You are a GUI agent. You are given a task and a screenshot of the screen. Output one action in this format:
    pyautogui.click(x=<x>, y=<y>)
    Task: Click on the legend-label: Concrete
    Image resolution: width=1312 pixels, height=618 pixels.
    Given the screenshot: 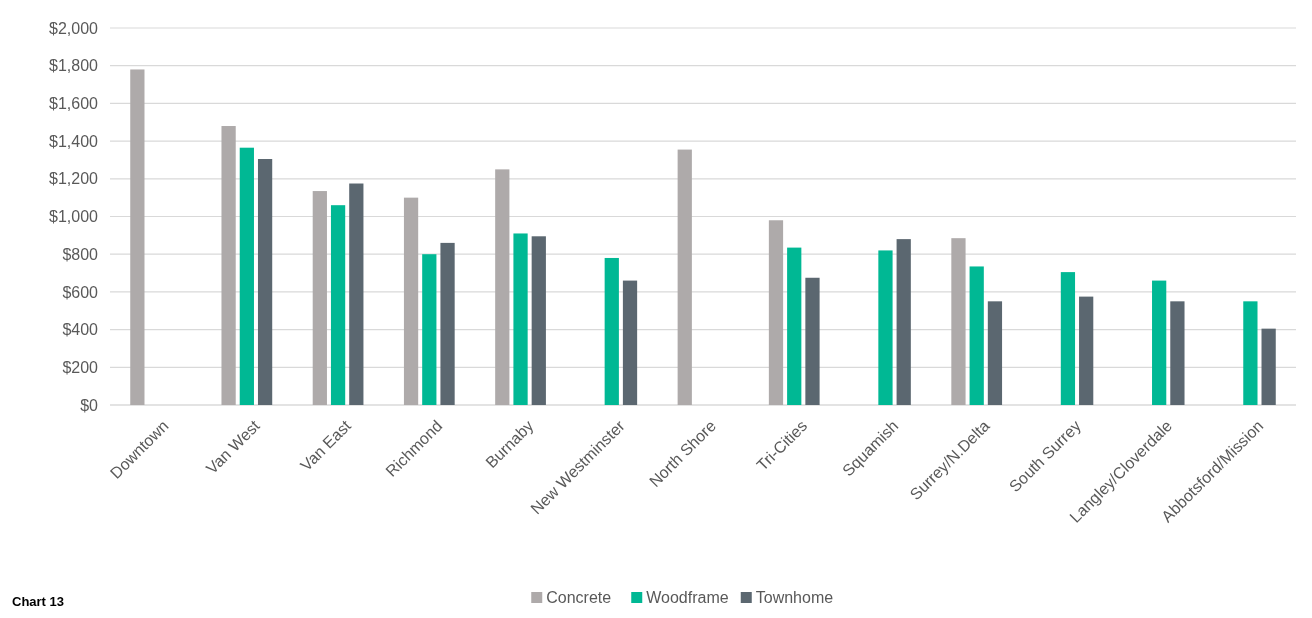 What is the action you would take?
    pyautogui.click(x=579, y=597)
    